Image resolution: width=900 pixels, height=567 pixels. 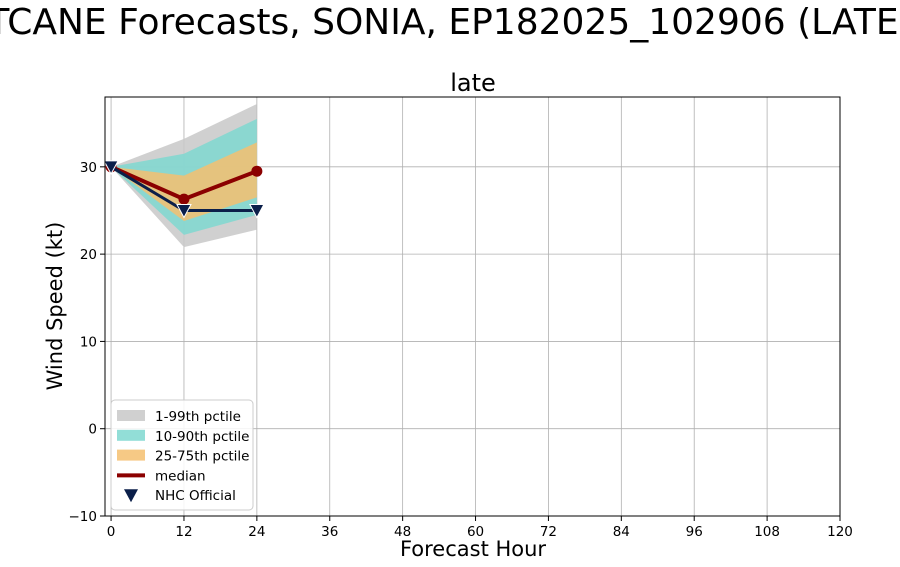 I want to click on x-tick-label: 0, so click(x=111, y=532).